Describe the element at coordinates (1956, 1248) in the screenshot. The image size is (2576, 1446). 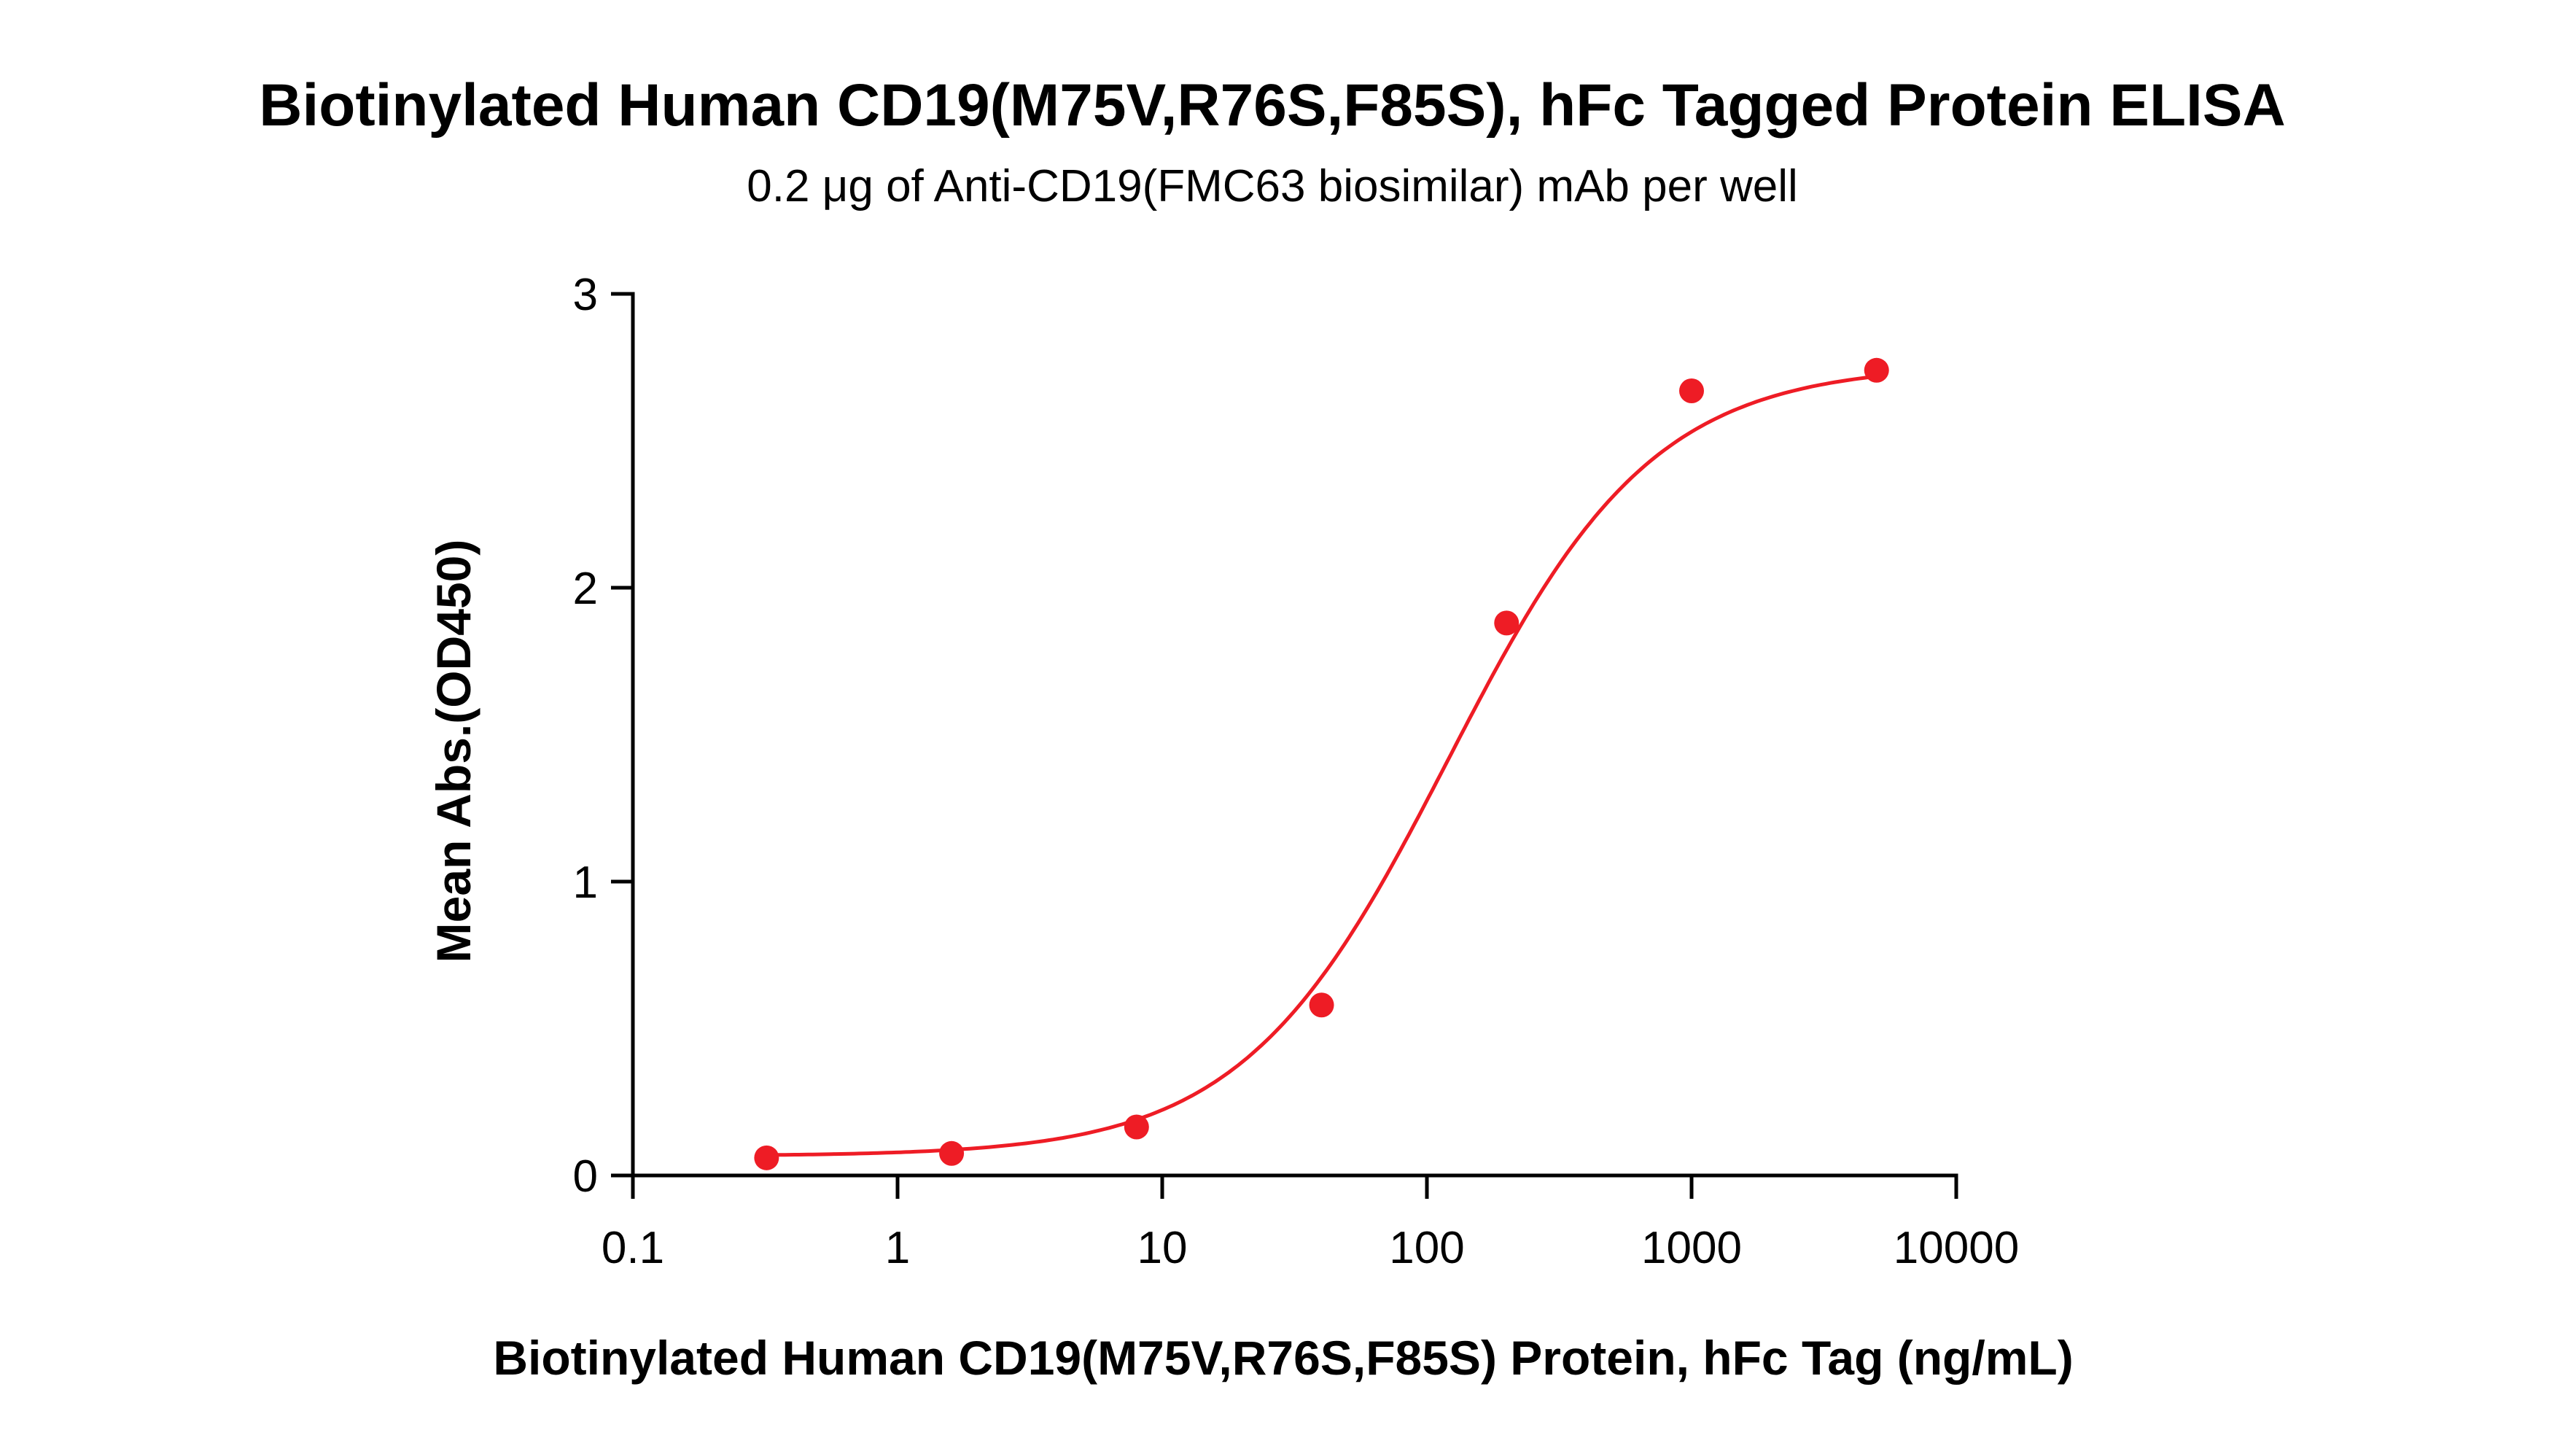
I see `x-tick-label: 10000` at that location.